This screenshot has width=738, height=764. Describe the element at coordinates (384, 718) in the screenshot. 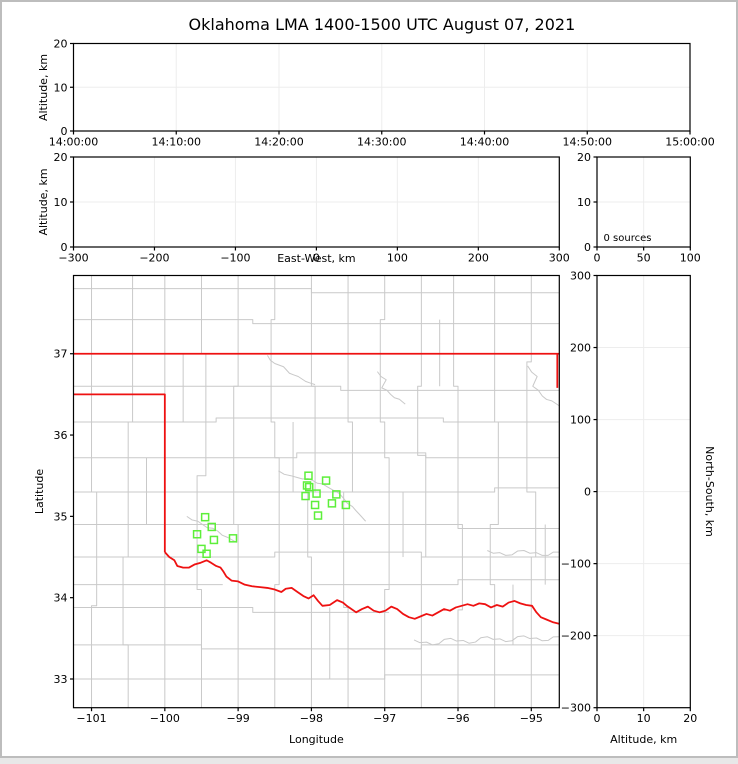

I see `x-tick-label: −97` at that location.